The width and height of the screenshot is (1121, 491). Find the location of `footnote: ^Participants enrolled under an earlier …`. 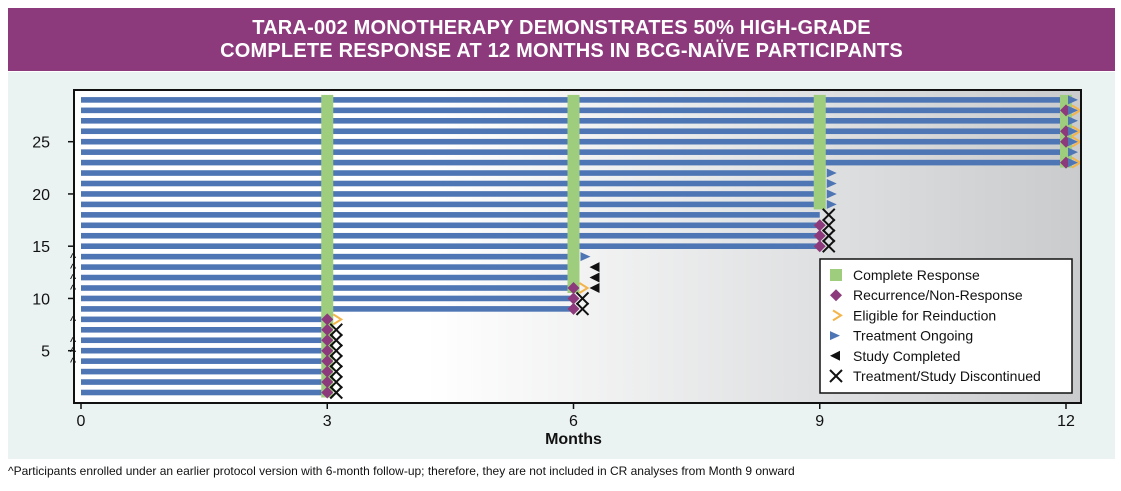

footnote: ^Participants enrolled under an earlier … is located at coordinates (401, 471).